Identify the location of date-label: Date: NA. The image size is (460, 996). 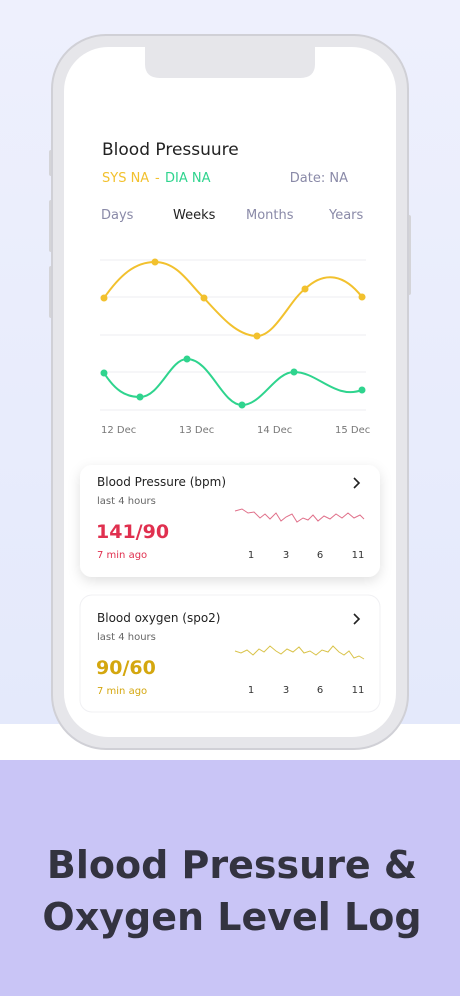
(319, 178).